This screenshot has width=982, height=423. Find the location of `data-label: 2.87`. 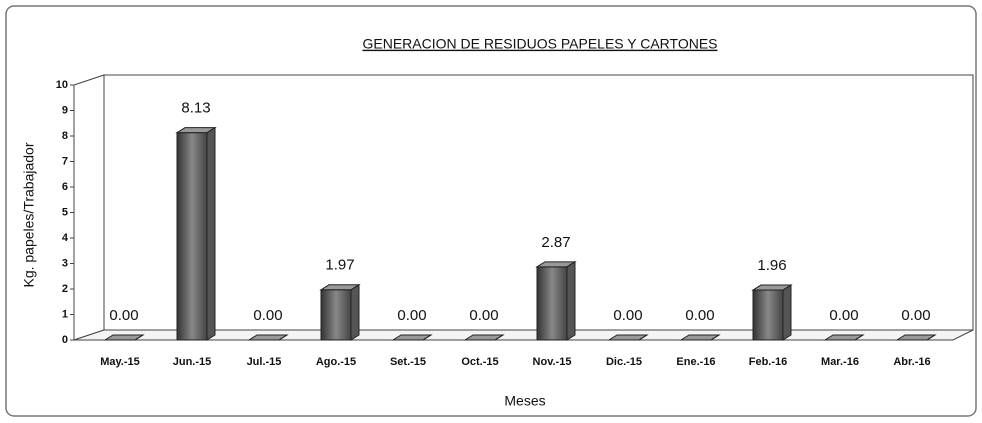

data-label: 2.87 is located at coordinates (555, 242).